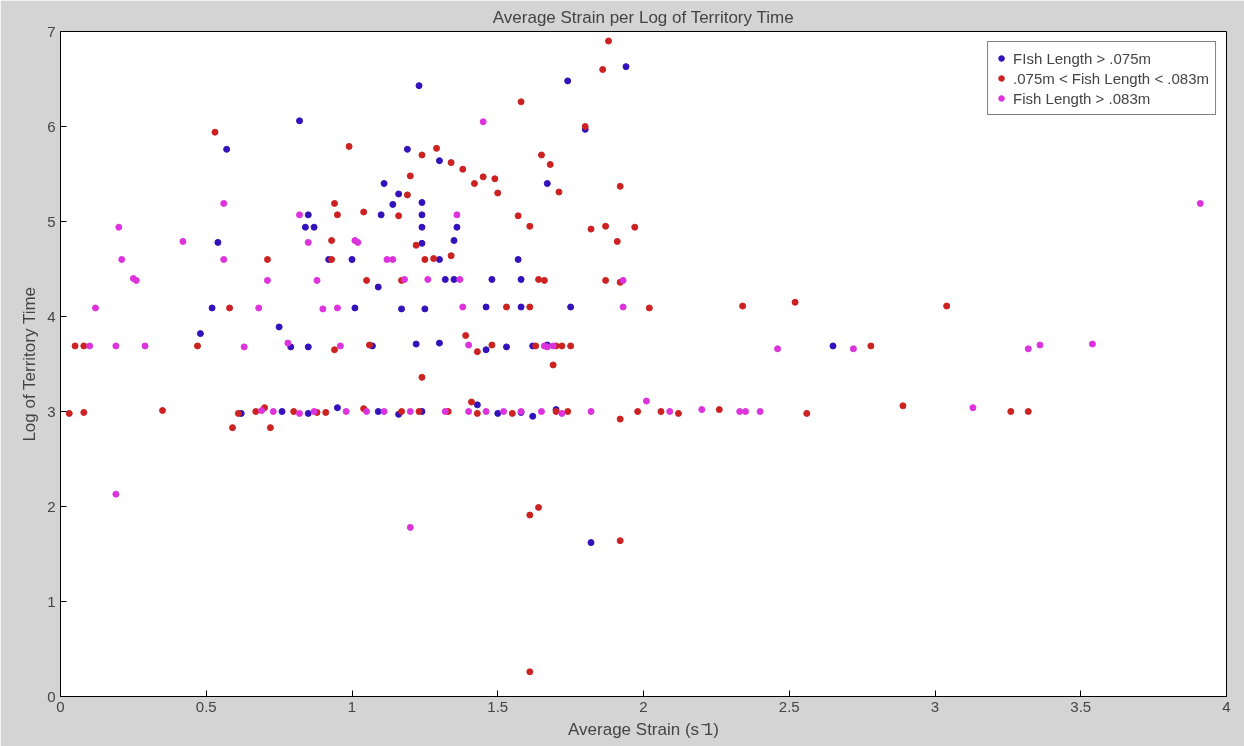  I want to click on y-tick-label: 2, so click(51, 506).